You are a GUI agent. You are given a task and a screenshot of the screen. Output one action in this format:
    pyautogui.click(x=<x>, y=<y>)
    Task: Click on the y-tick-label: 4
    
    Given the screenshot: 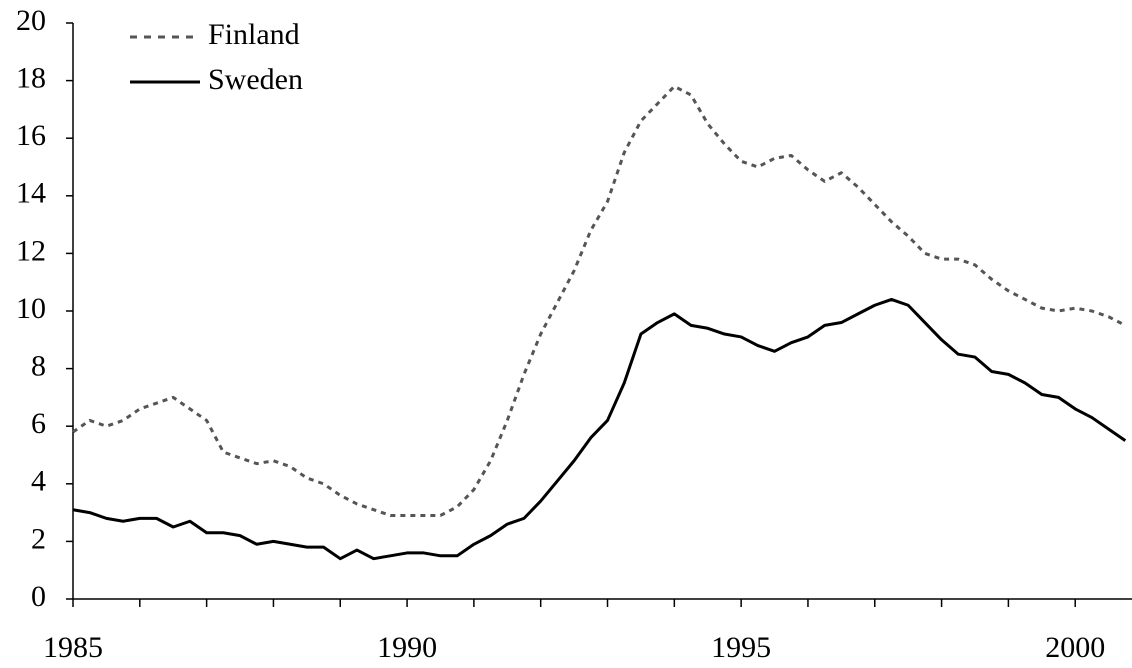 What is the action you would take?
    pyautogui.click(x=38, y=481)
    